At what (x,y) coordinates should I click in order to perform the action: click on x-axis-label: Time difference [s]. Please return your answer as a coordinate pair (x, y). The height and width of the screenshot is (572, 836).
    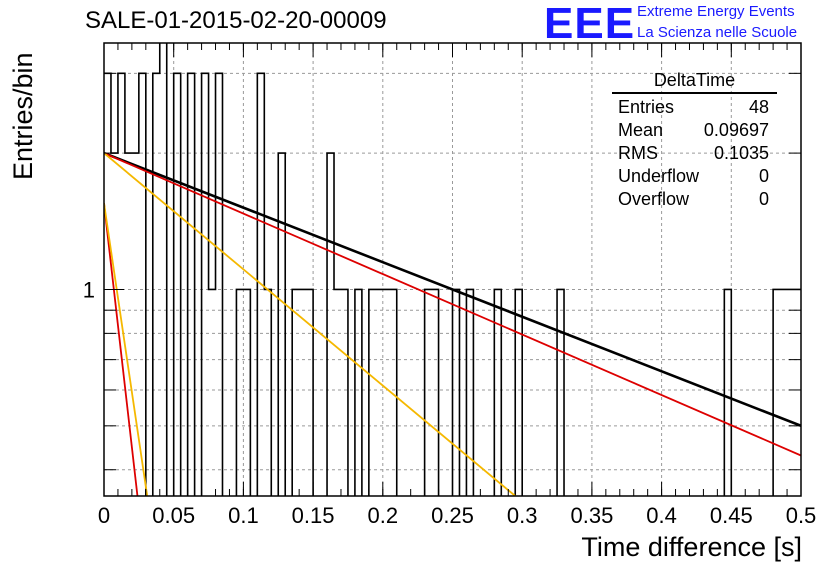
    Looking at the image, I should click on (691, 547).